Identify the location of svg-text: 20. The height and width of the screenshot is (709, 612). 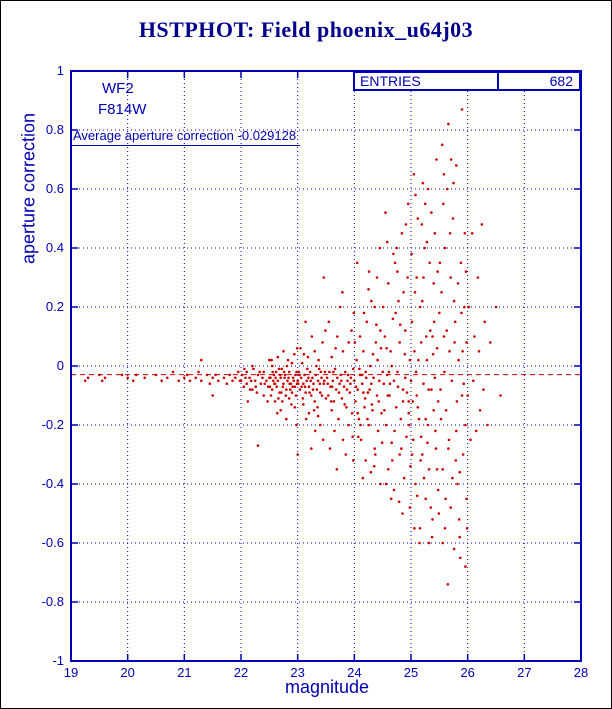
(127, 672).